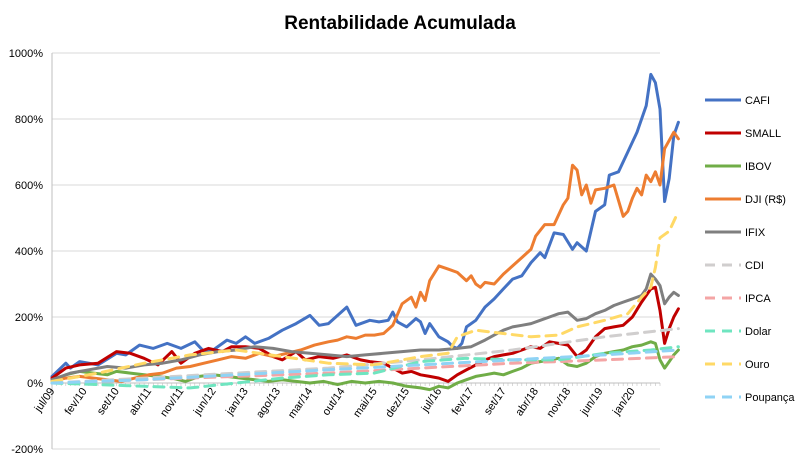 The width and height of the screenshot is (802, 464). Describe the element at coordinates (757, 101) in the screenshot. I see `legend-label-cafi: CAFI` at that location.